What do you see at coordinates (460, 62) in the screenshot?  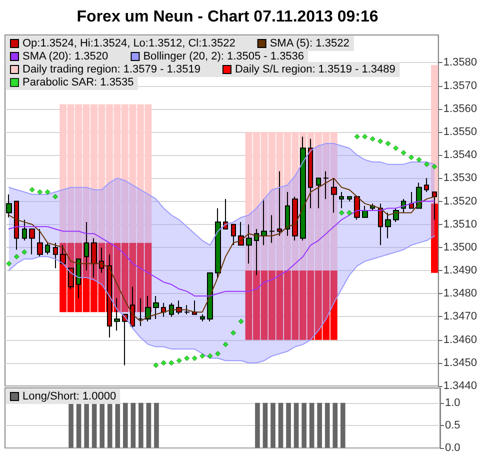 I see `y-tick-label: 1.3580` at bounding box center [460, 62].